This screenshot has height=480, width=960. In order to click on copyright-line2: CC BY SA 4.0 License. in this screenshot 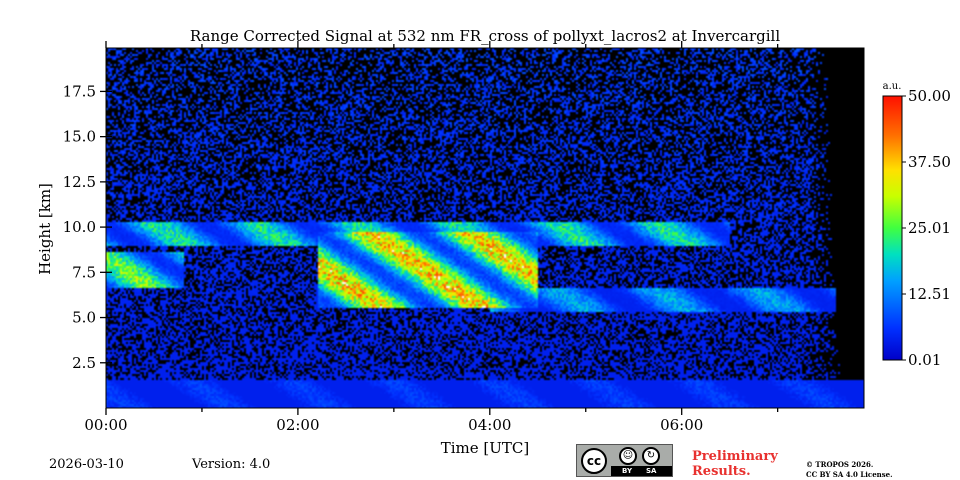, I will do `click(849, 474)`.